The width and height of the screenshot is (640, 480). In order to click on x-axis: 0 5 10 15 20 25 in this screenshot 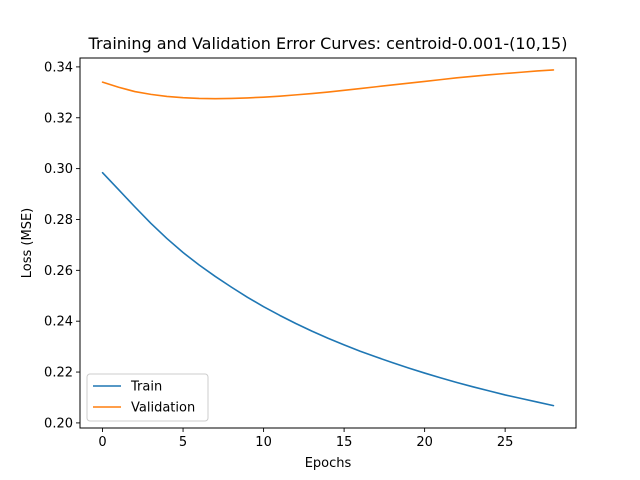, I will do `click(305, 439)`.